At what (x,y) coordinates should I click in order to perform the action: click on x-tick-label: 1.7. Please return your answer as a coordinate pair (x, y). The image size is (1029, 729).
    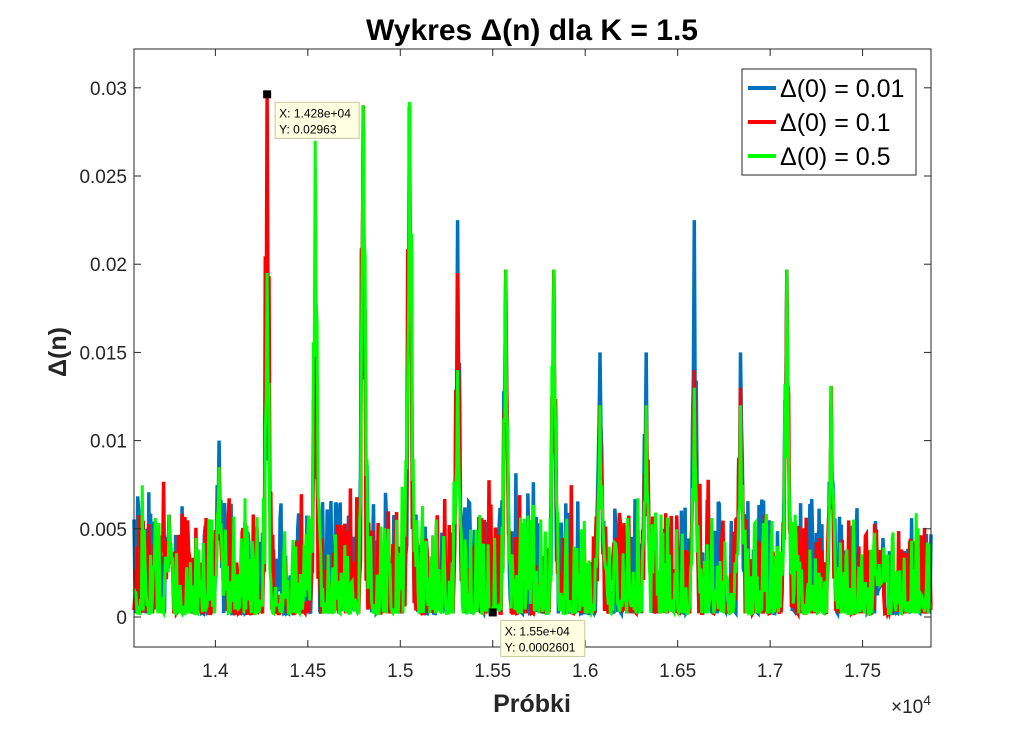
    Looking at the image, I should click on (770, 671).